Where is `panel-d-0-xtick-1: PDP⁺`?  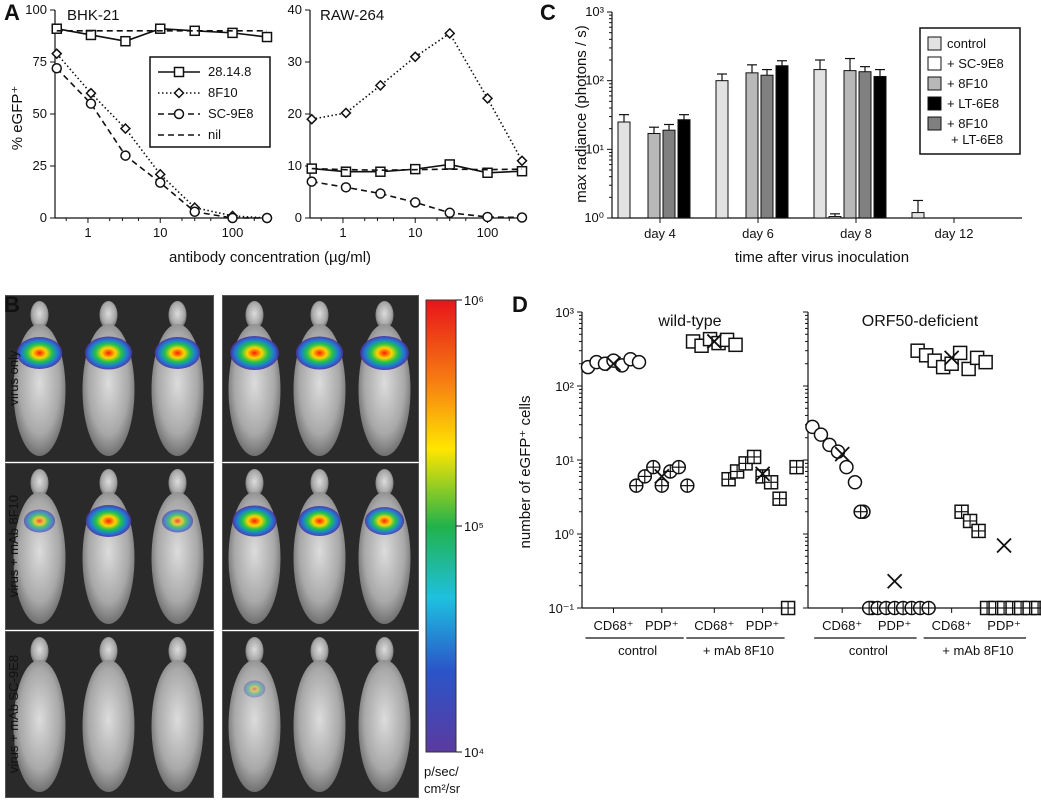
panel-d-0-xtick-1: PDP⁺ is located at coordinates (662, 625).